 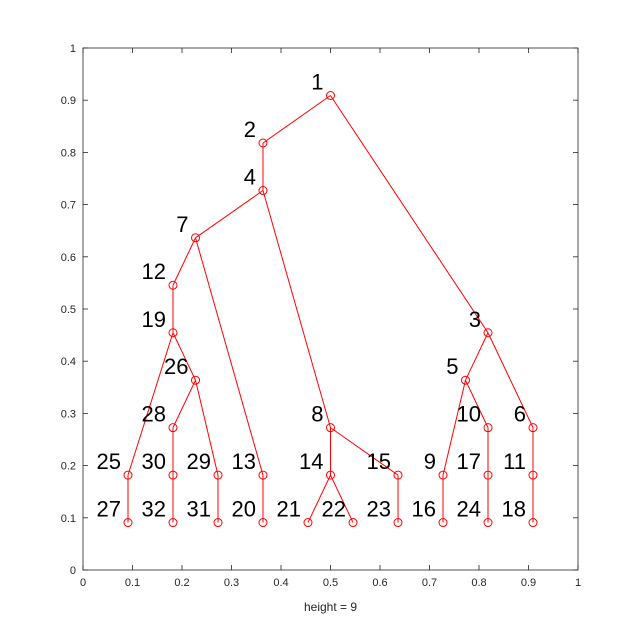 I want to click on node-label-25: 25, so click(x=109, y=461).